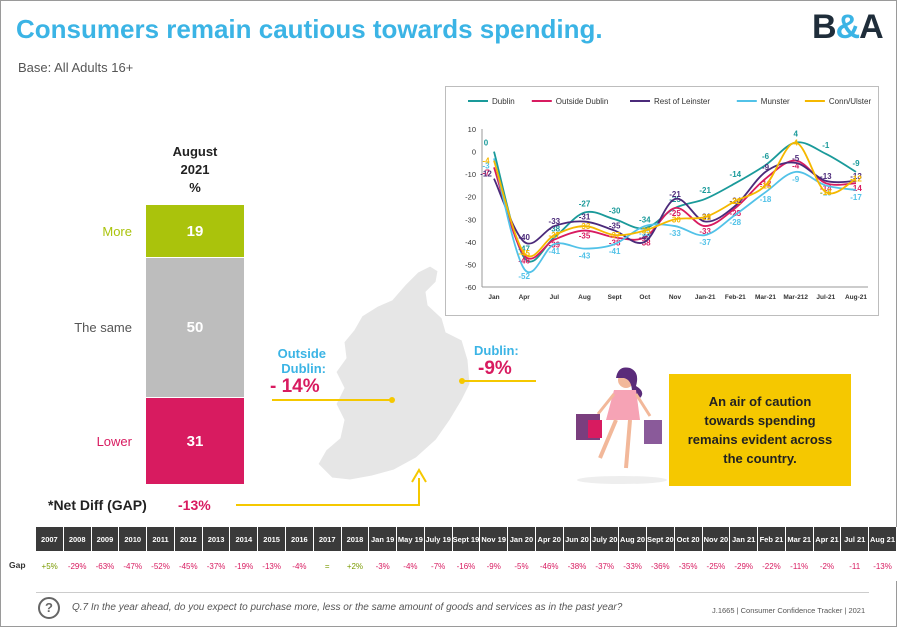 This screenshot has width=897, height=627. I want to click on data-label: -28, so click(736, 222).